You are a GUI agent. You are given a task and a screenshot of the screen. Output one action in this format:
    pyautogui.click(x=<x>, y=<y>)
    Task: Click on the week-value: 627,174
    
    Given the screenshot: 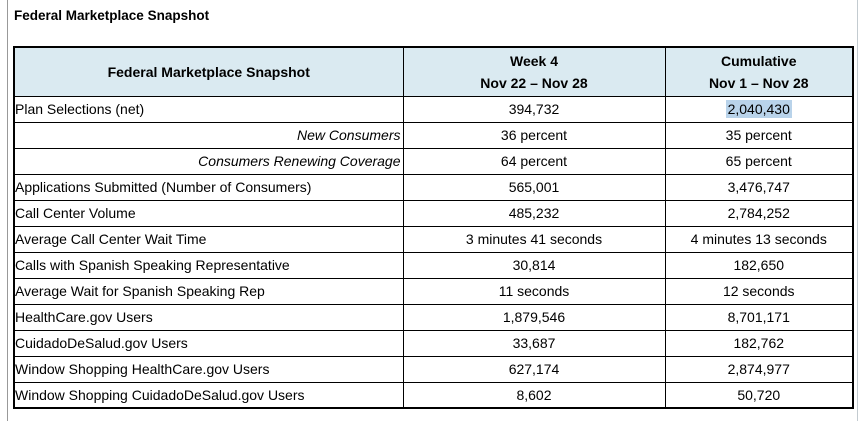 What is the action you would take?
    pyautogui.click(x=534, y=369)
    